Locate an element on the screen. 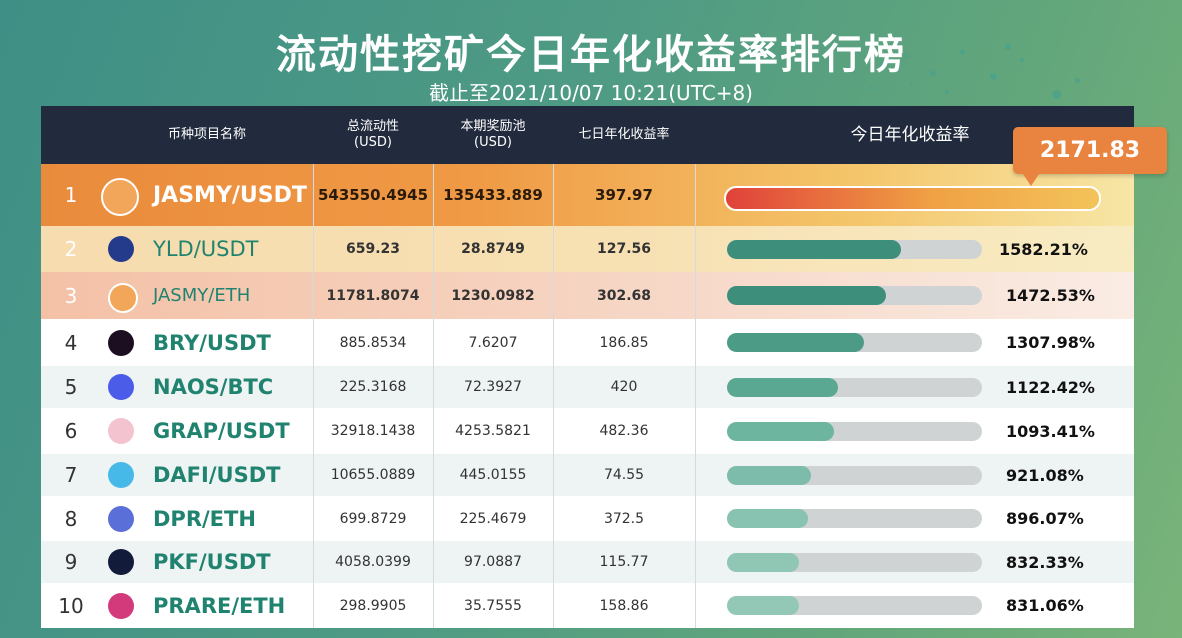 This screenshot has width=1182, height=638. page-title: 流动性挖矿今日年化收益率排行榜 is located at coordinates (591, 55).